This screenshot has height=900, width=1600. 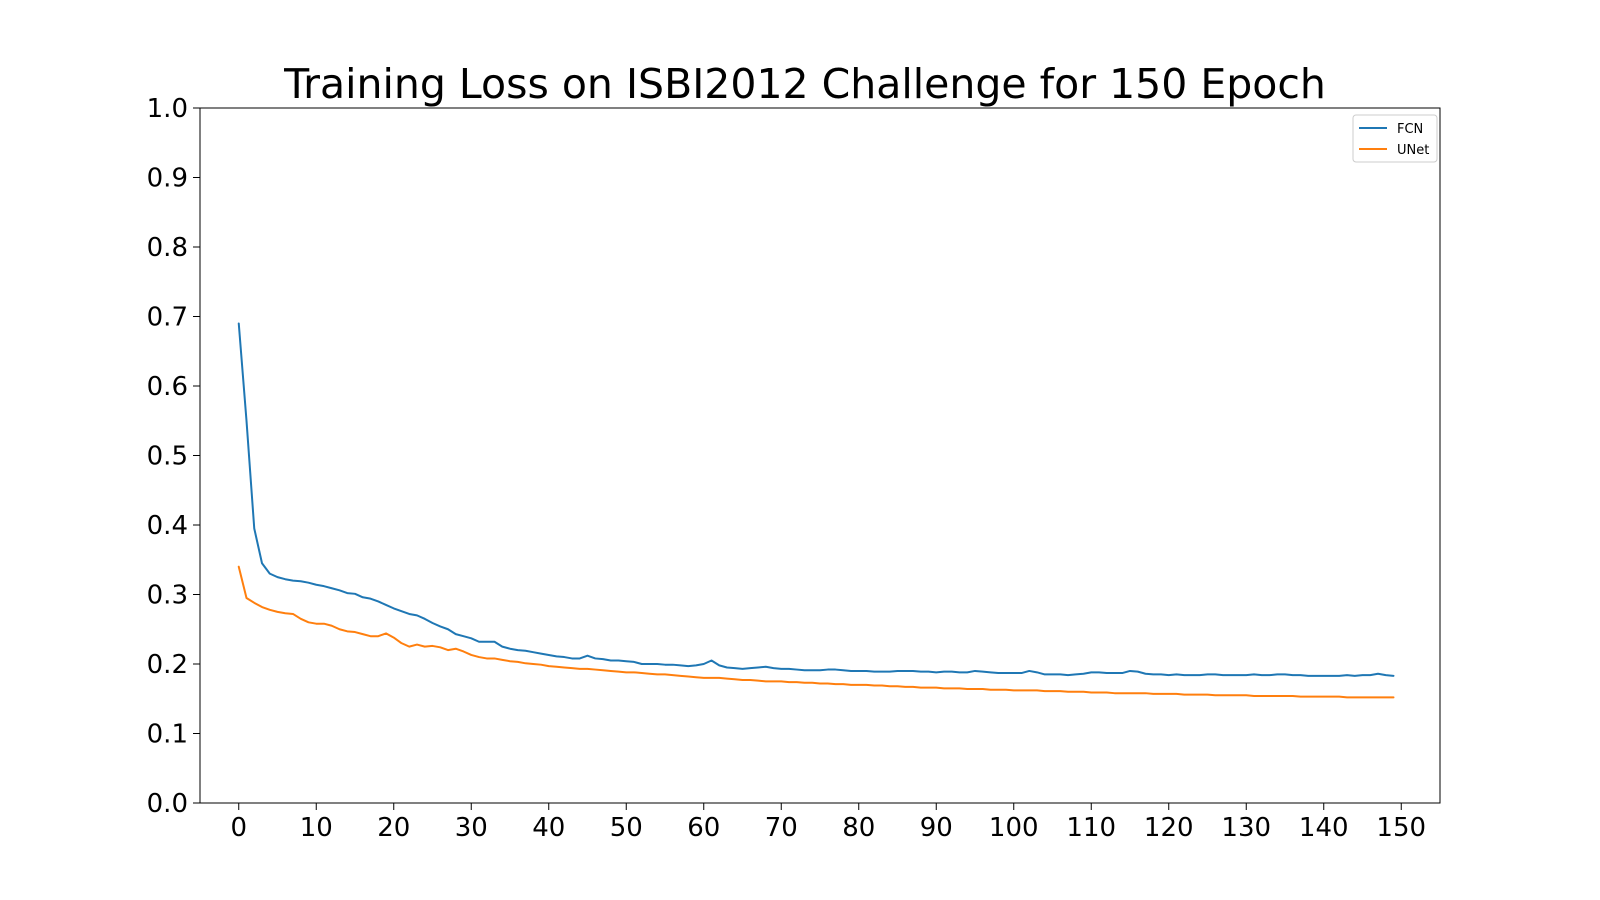 I want to click on y-tick-label: 0.8, so click(x=167, y=248).